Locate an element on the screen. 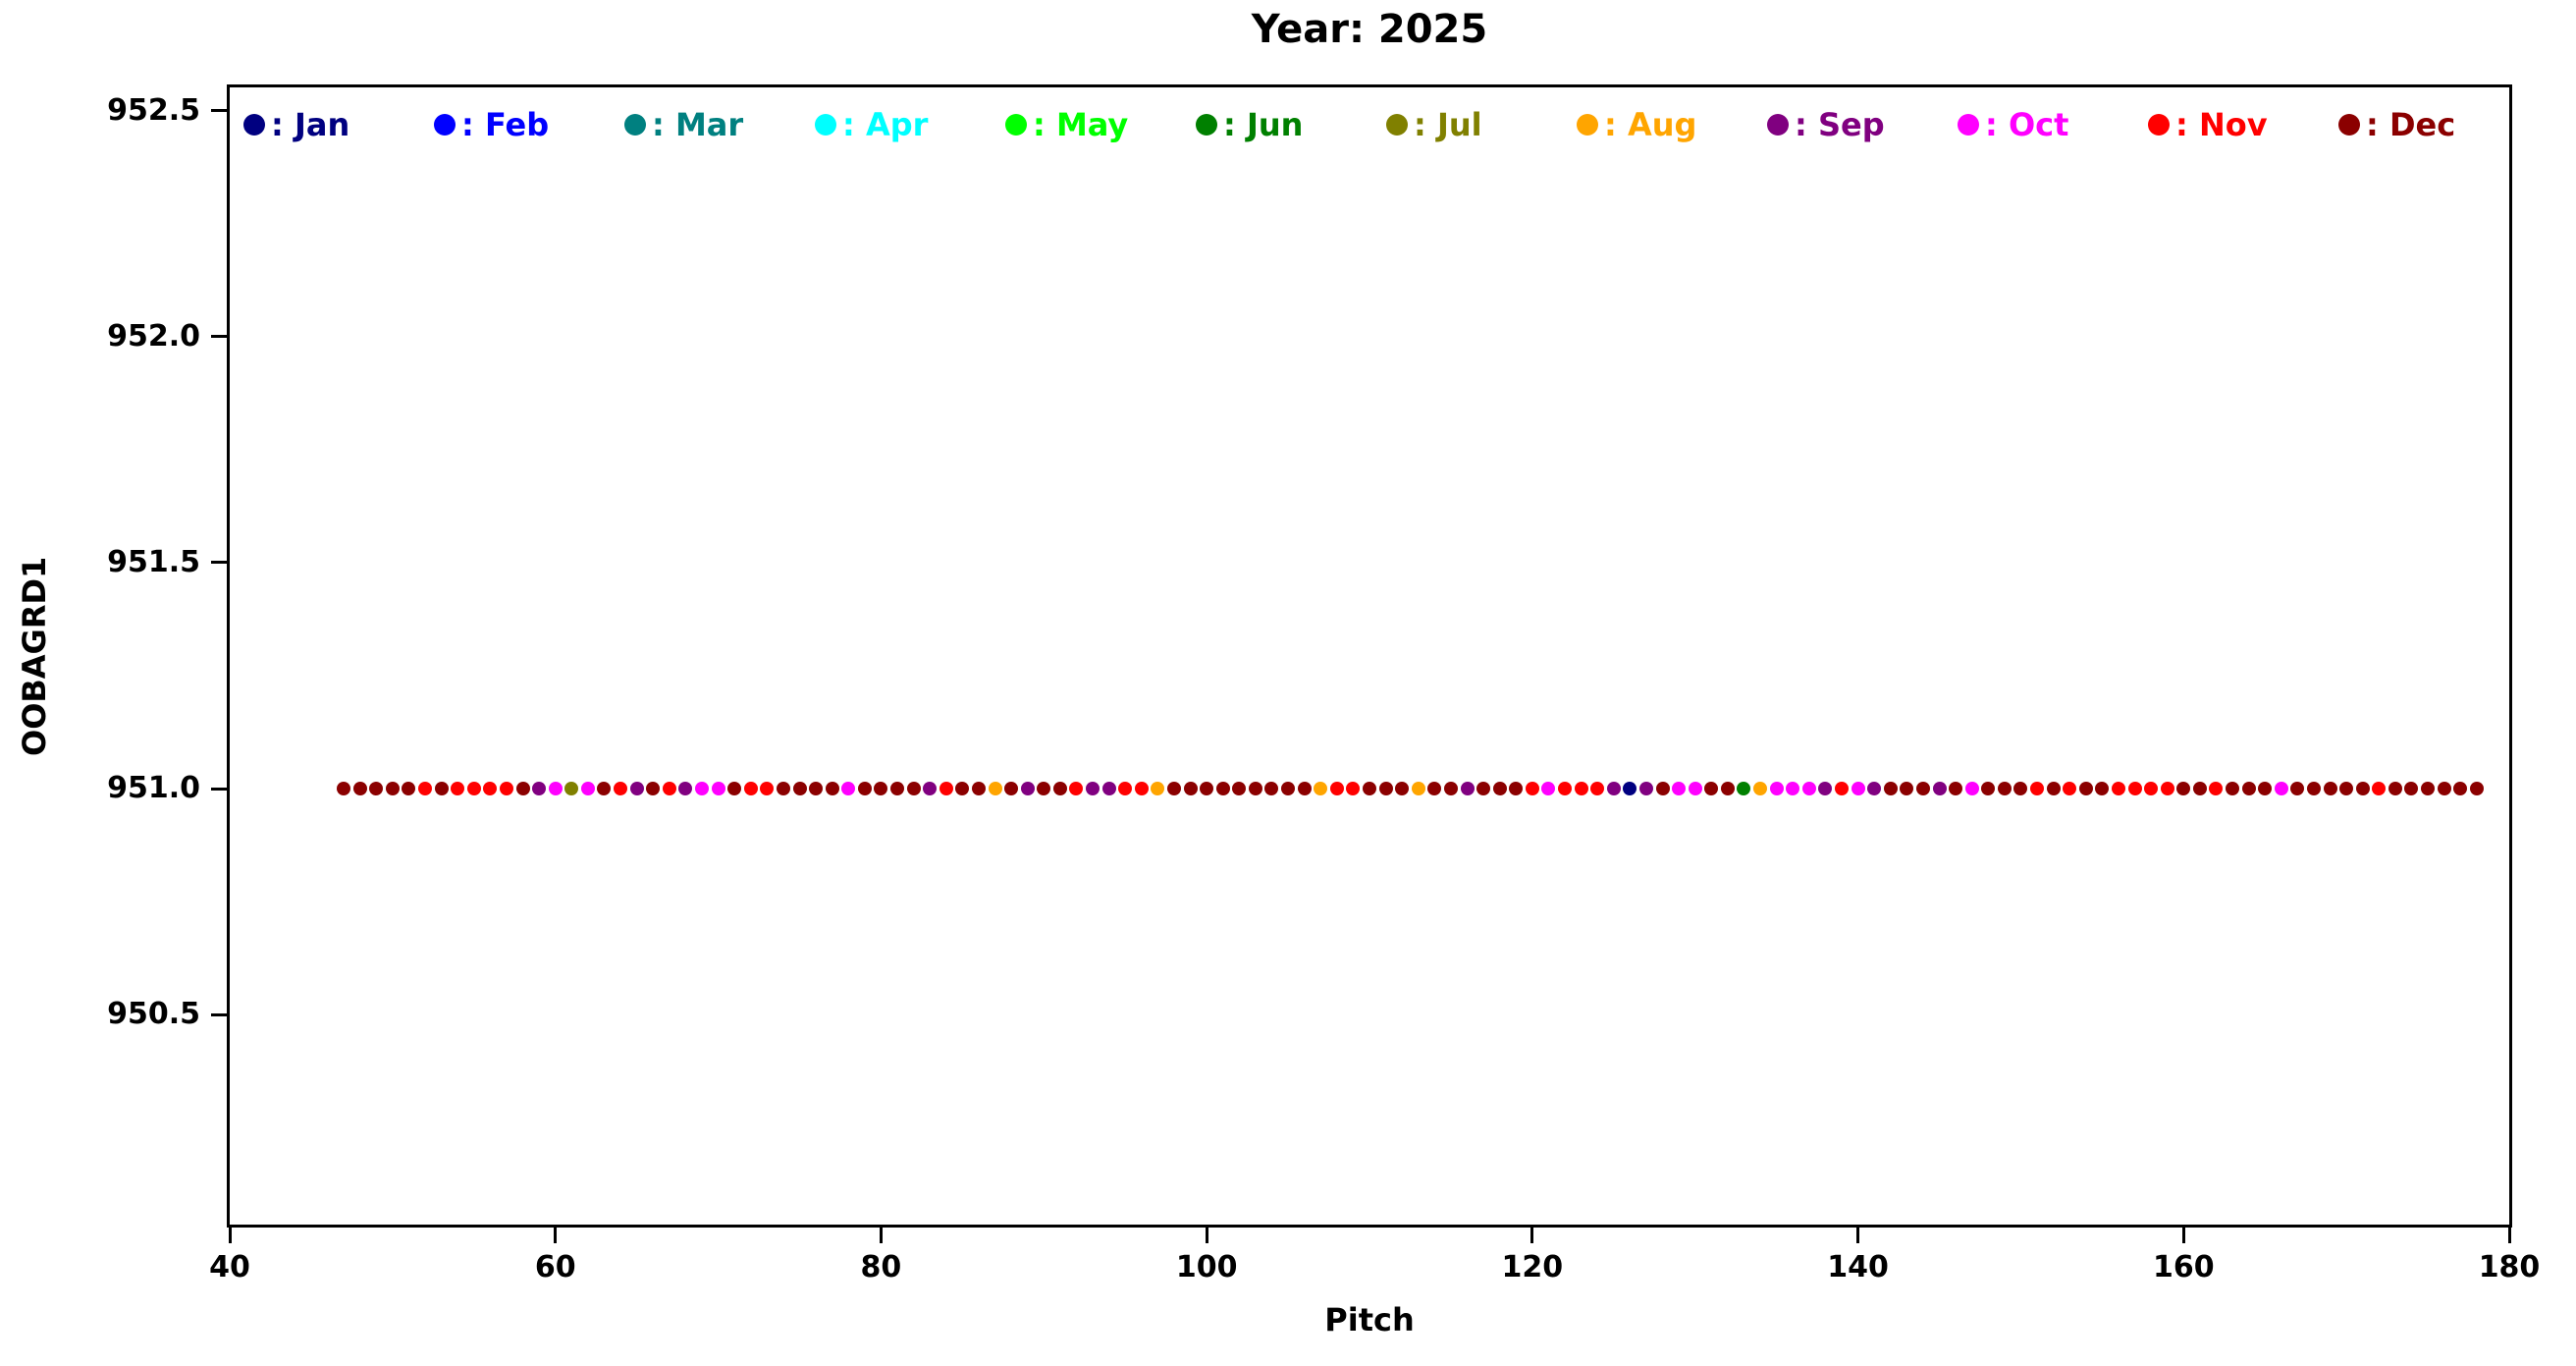  legend-item-jun: : Jun is located at coordinates (1249, 125).